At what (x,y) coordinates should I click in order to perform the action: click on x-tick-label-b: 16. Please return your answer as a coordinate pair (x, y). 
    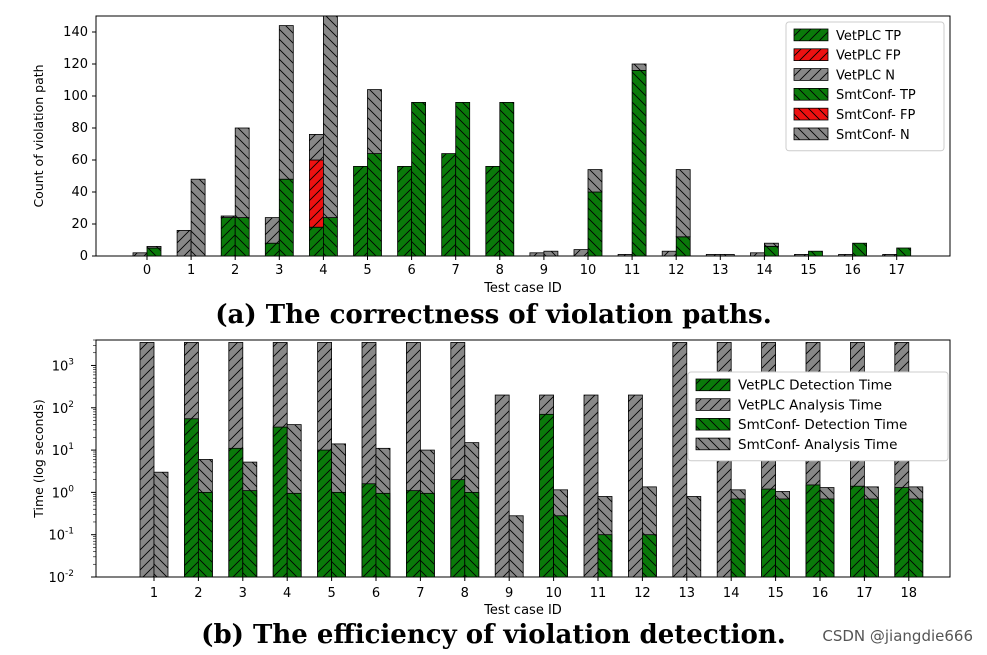
    Looking at the image, I should click on (820, 593).